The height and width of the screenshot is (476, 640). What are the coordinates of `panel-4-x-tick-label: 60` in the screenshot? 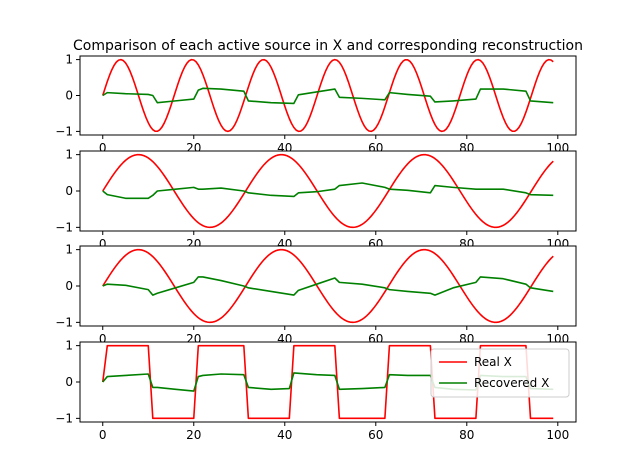 It's located at (375, 435).